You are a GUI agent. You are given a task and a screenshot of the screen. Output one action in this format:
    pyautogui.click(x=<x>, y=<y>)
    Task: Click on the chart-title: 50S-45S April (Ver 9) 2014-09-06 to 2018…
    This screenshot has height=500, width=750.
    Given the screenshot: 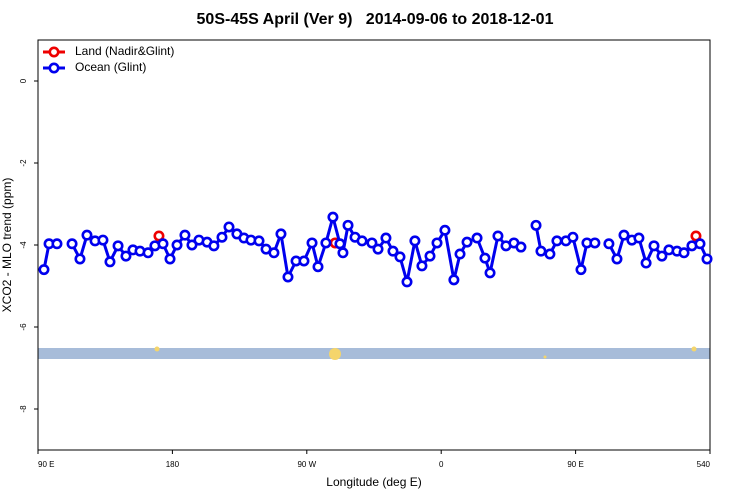 What is the action you would take?
    pyautogui.click(x=375, y=19)
    